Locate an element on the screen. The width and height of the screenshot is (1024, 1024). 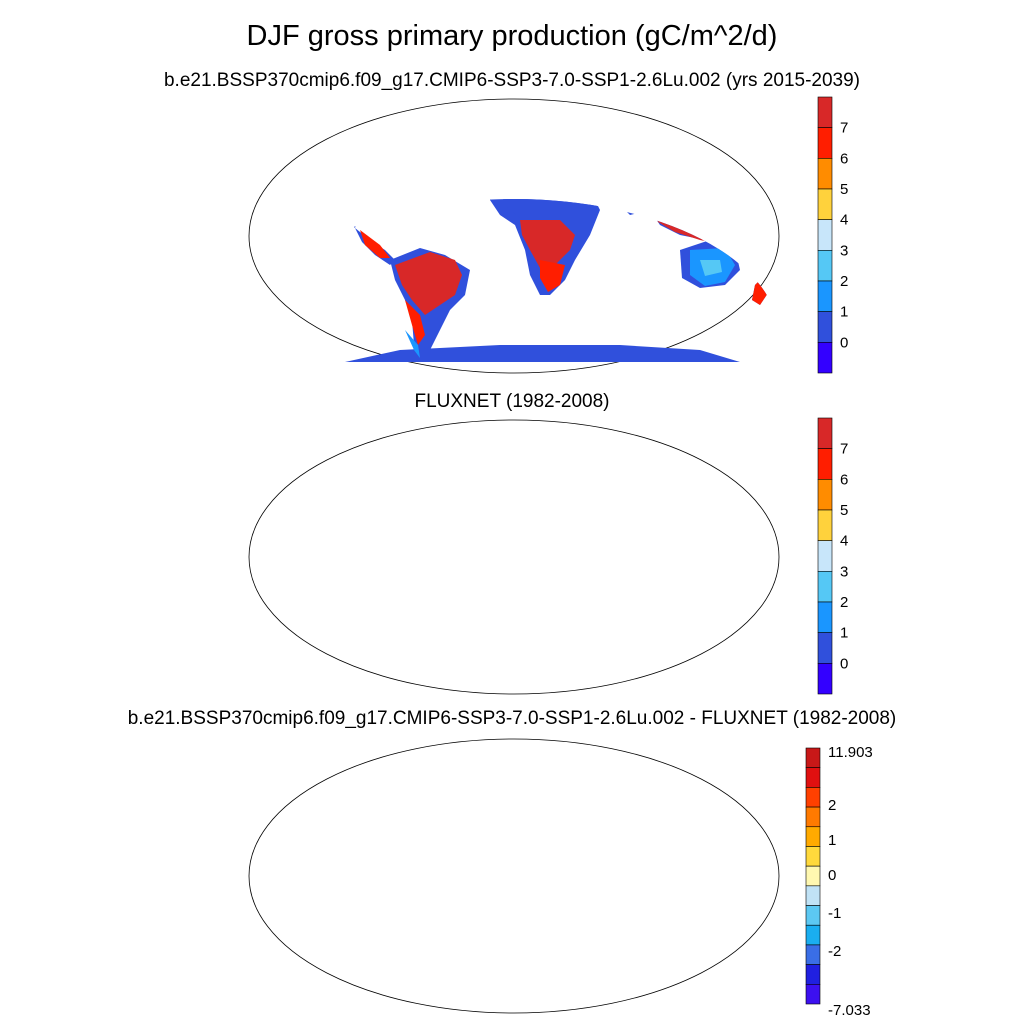
panel-2-map is located at coordinates (514, 557).